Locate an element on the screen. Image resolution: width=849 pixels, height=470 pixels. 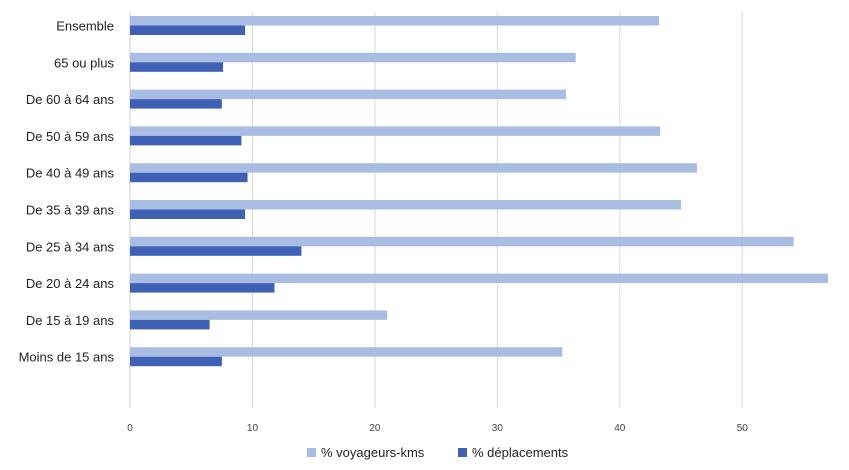
category-label: Ensemble is located at coordinates (85, 26).